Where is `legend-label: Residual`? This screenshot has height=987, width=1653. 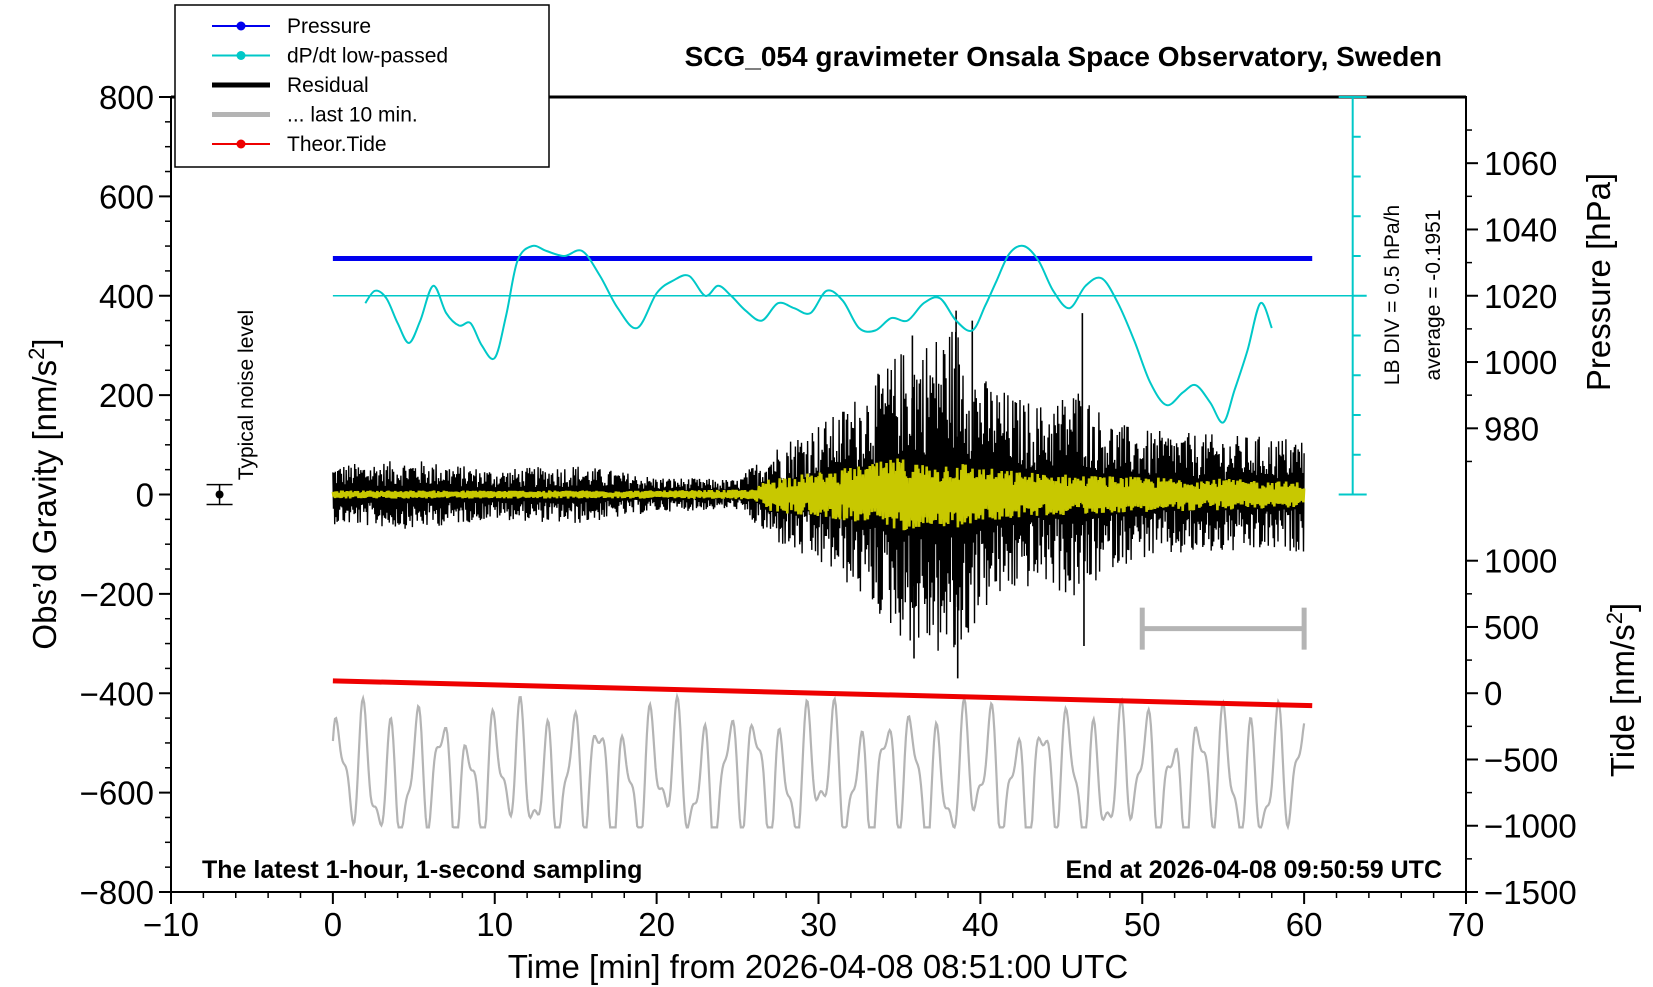 legend-label: Residual is located at coordinates (328, 85).